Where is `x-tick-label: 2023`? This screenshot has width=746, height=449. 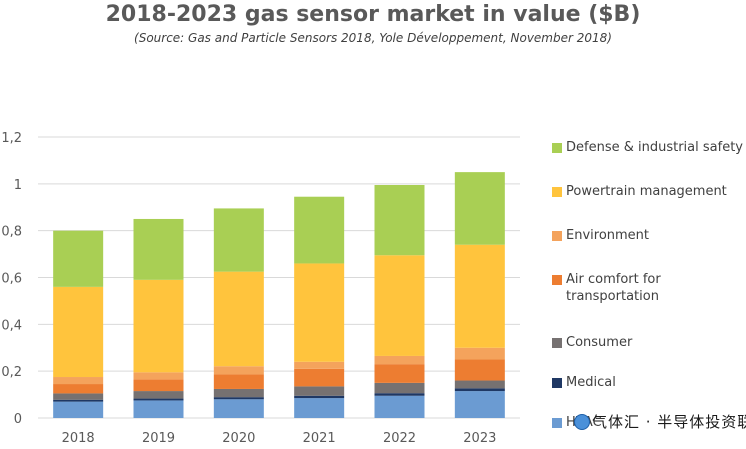
x-tick-label: 2023 is located at coordinates (479, 438).